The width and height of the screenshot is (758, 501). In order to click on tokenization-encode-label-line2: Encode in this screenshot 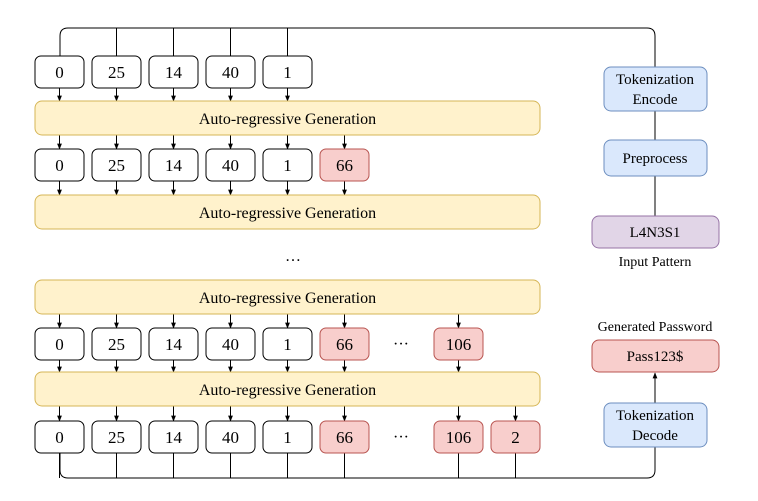, I will do `click(655, 100)`.